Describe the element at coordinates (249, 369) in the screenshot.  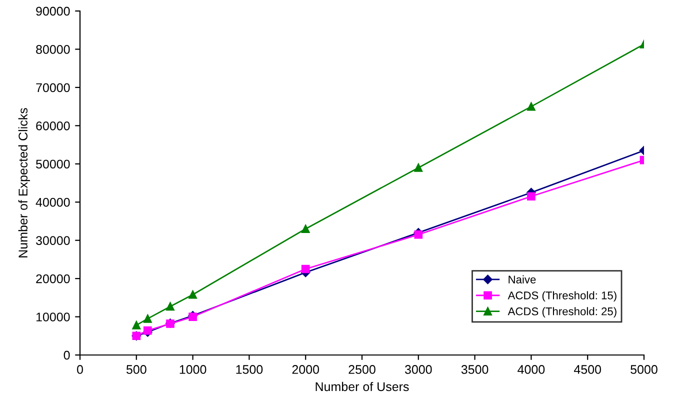
I see `x-tick-label: 1500` at that location.